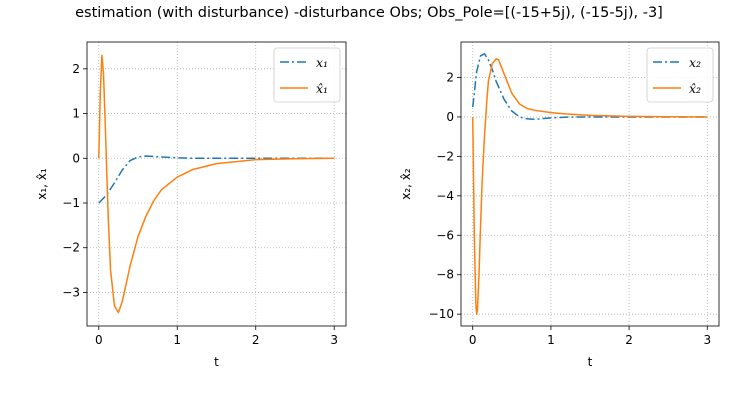 The height and width of the screenshot is (411, 738). I want to click on y-tick-label: 1, so click(76, 114).